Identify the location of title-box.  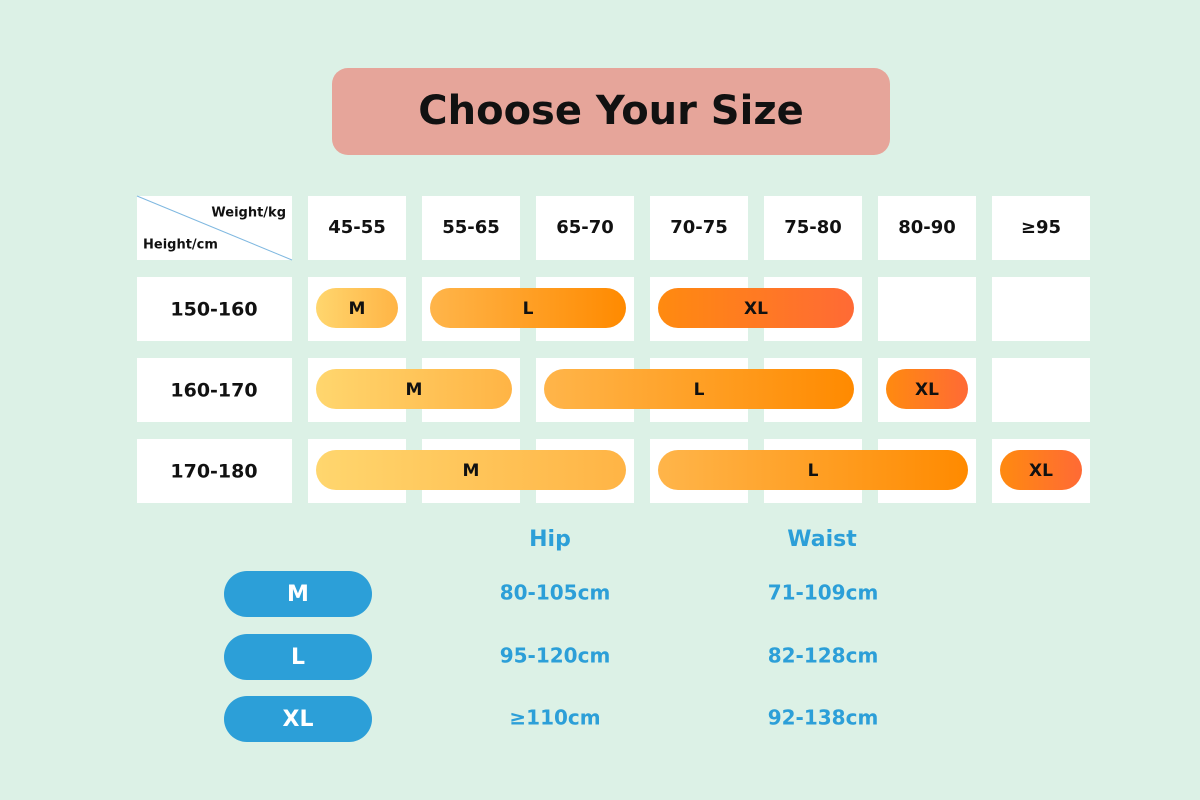
(611, 111).